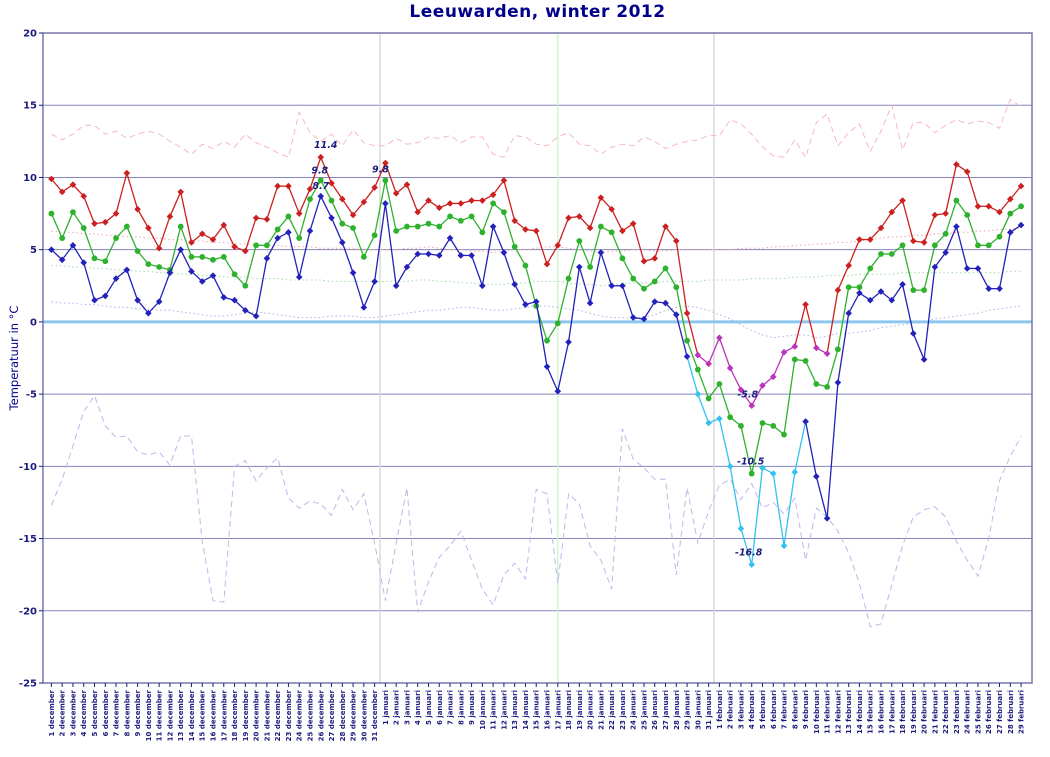  Describe the element at coordinates (138, 712) in the screenshot. I see `svg-text: 9 december` at that location.